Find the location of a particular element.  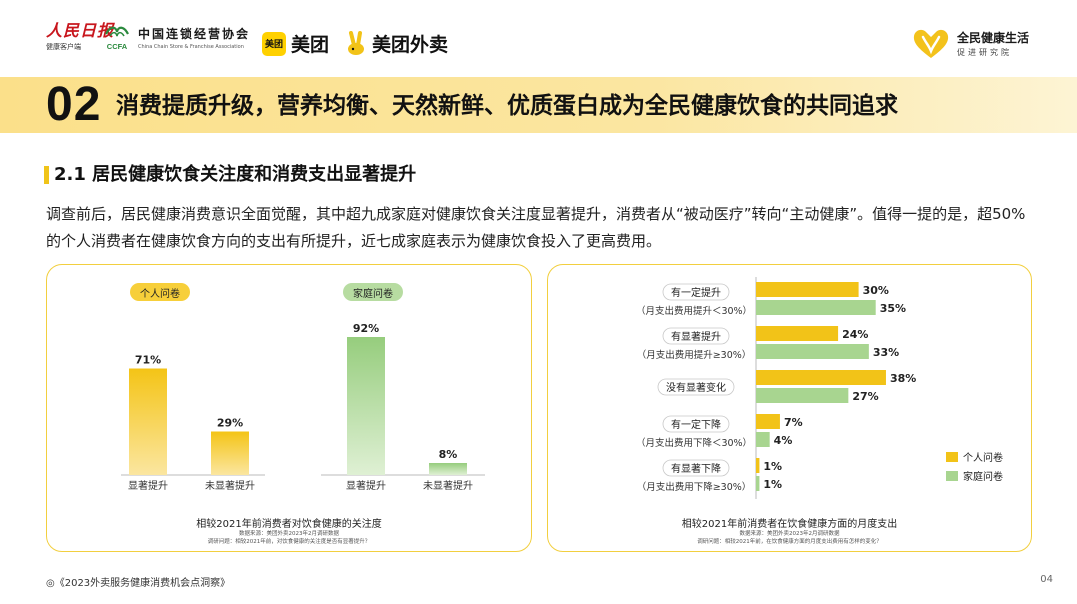

chapter-number: 02 is located at coordinates (74, 104).